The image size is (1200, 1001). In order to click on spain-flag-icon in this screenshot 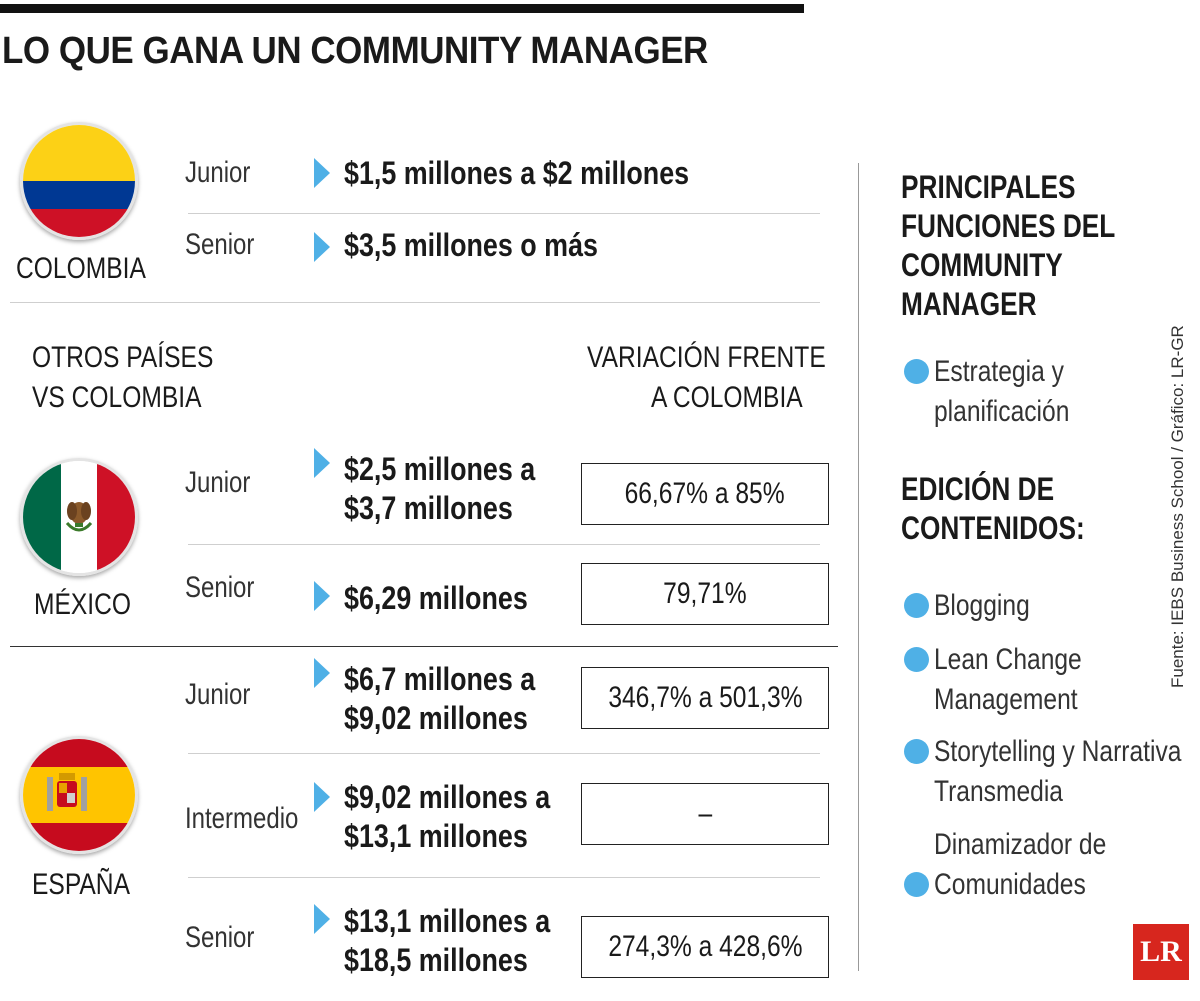, I will do `click(79, 795)`.